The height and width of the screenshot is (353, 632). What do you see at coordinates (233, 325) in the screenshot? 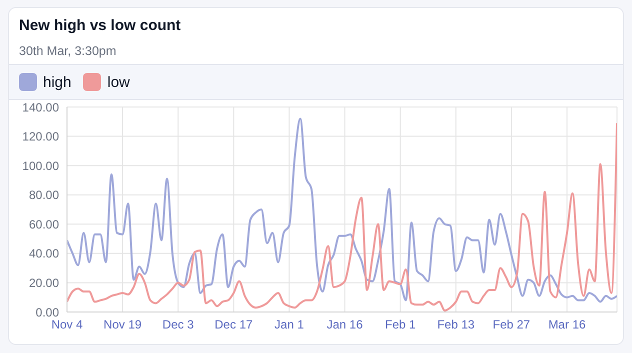
I see `x-tick-label: Dec 17` at bounding box center [233, 325].